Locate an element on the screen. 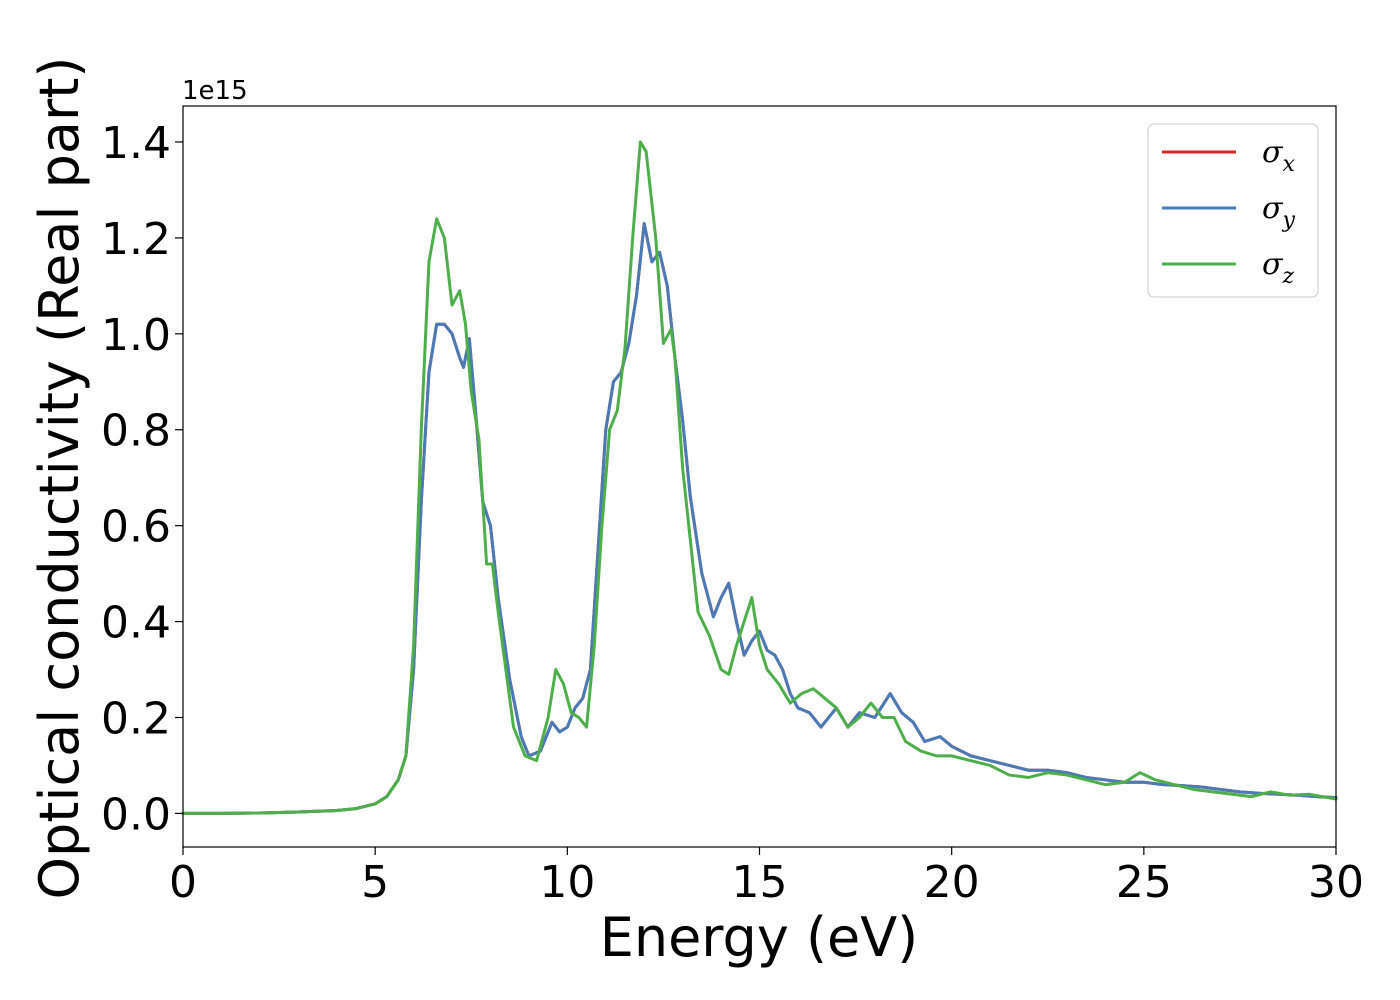  y-axis-title: Optical conductivity (Real part) is located at coordinates (59, 478).